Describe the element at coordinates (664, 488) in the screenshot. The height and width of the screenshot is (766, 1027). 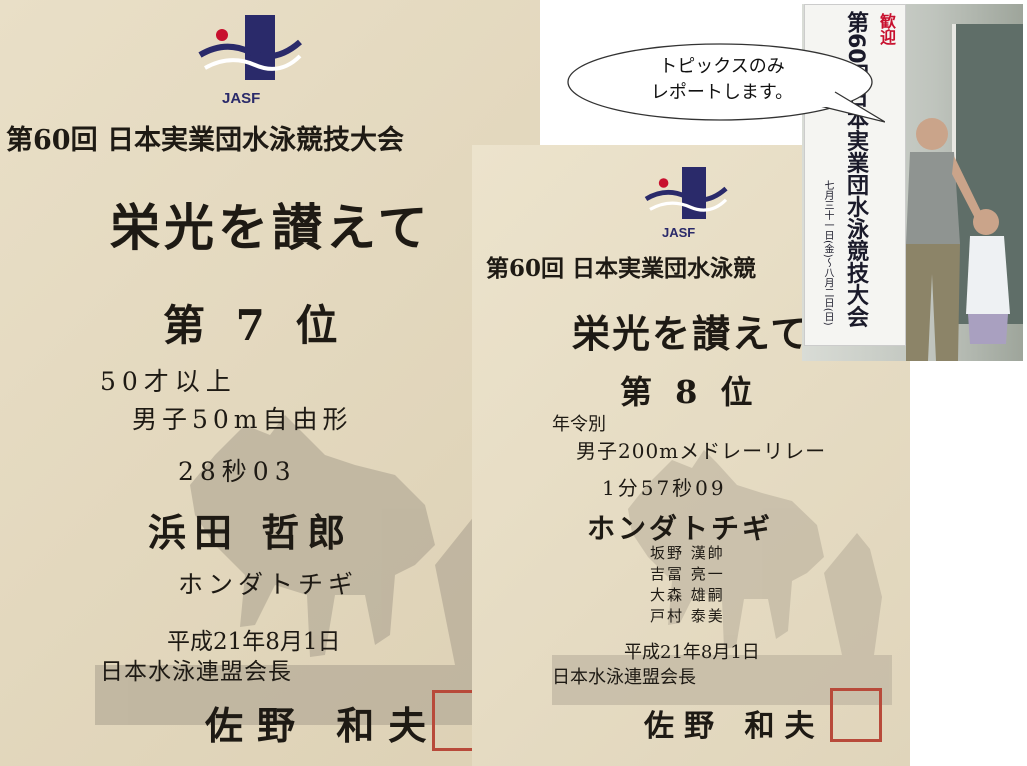
I see `race-time: 1分57秒09` at that location.